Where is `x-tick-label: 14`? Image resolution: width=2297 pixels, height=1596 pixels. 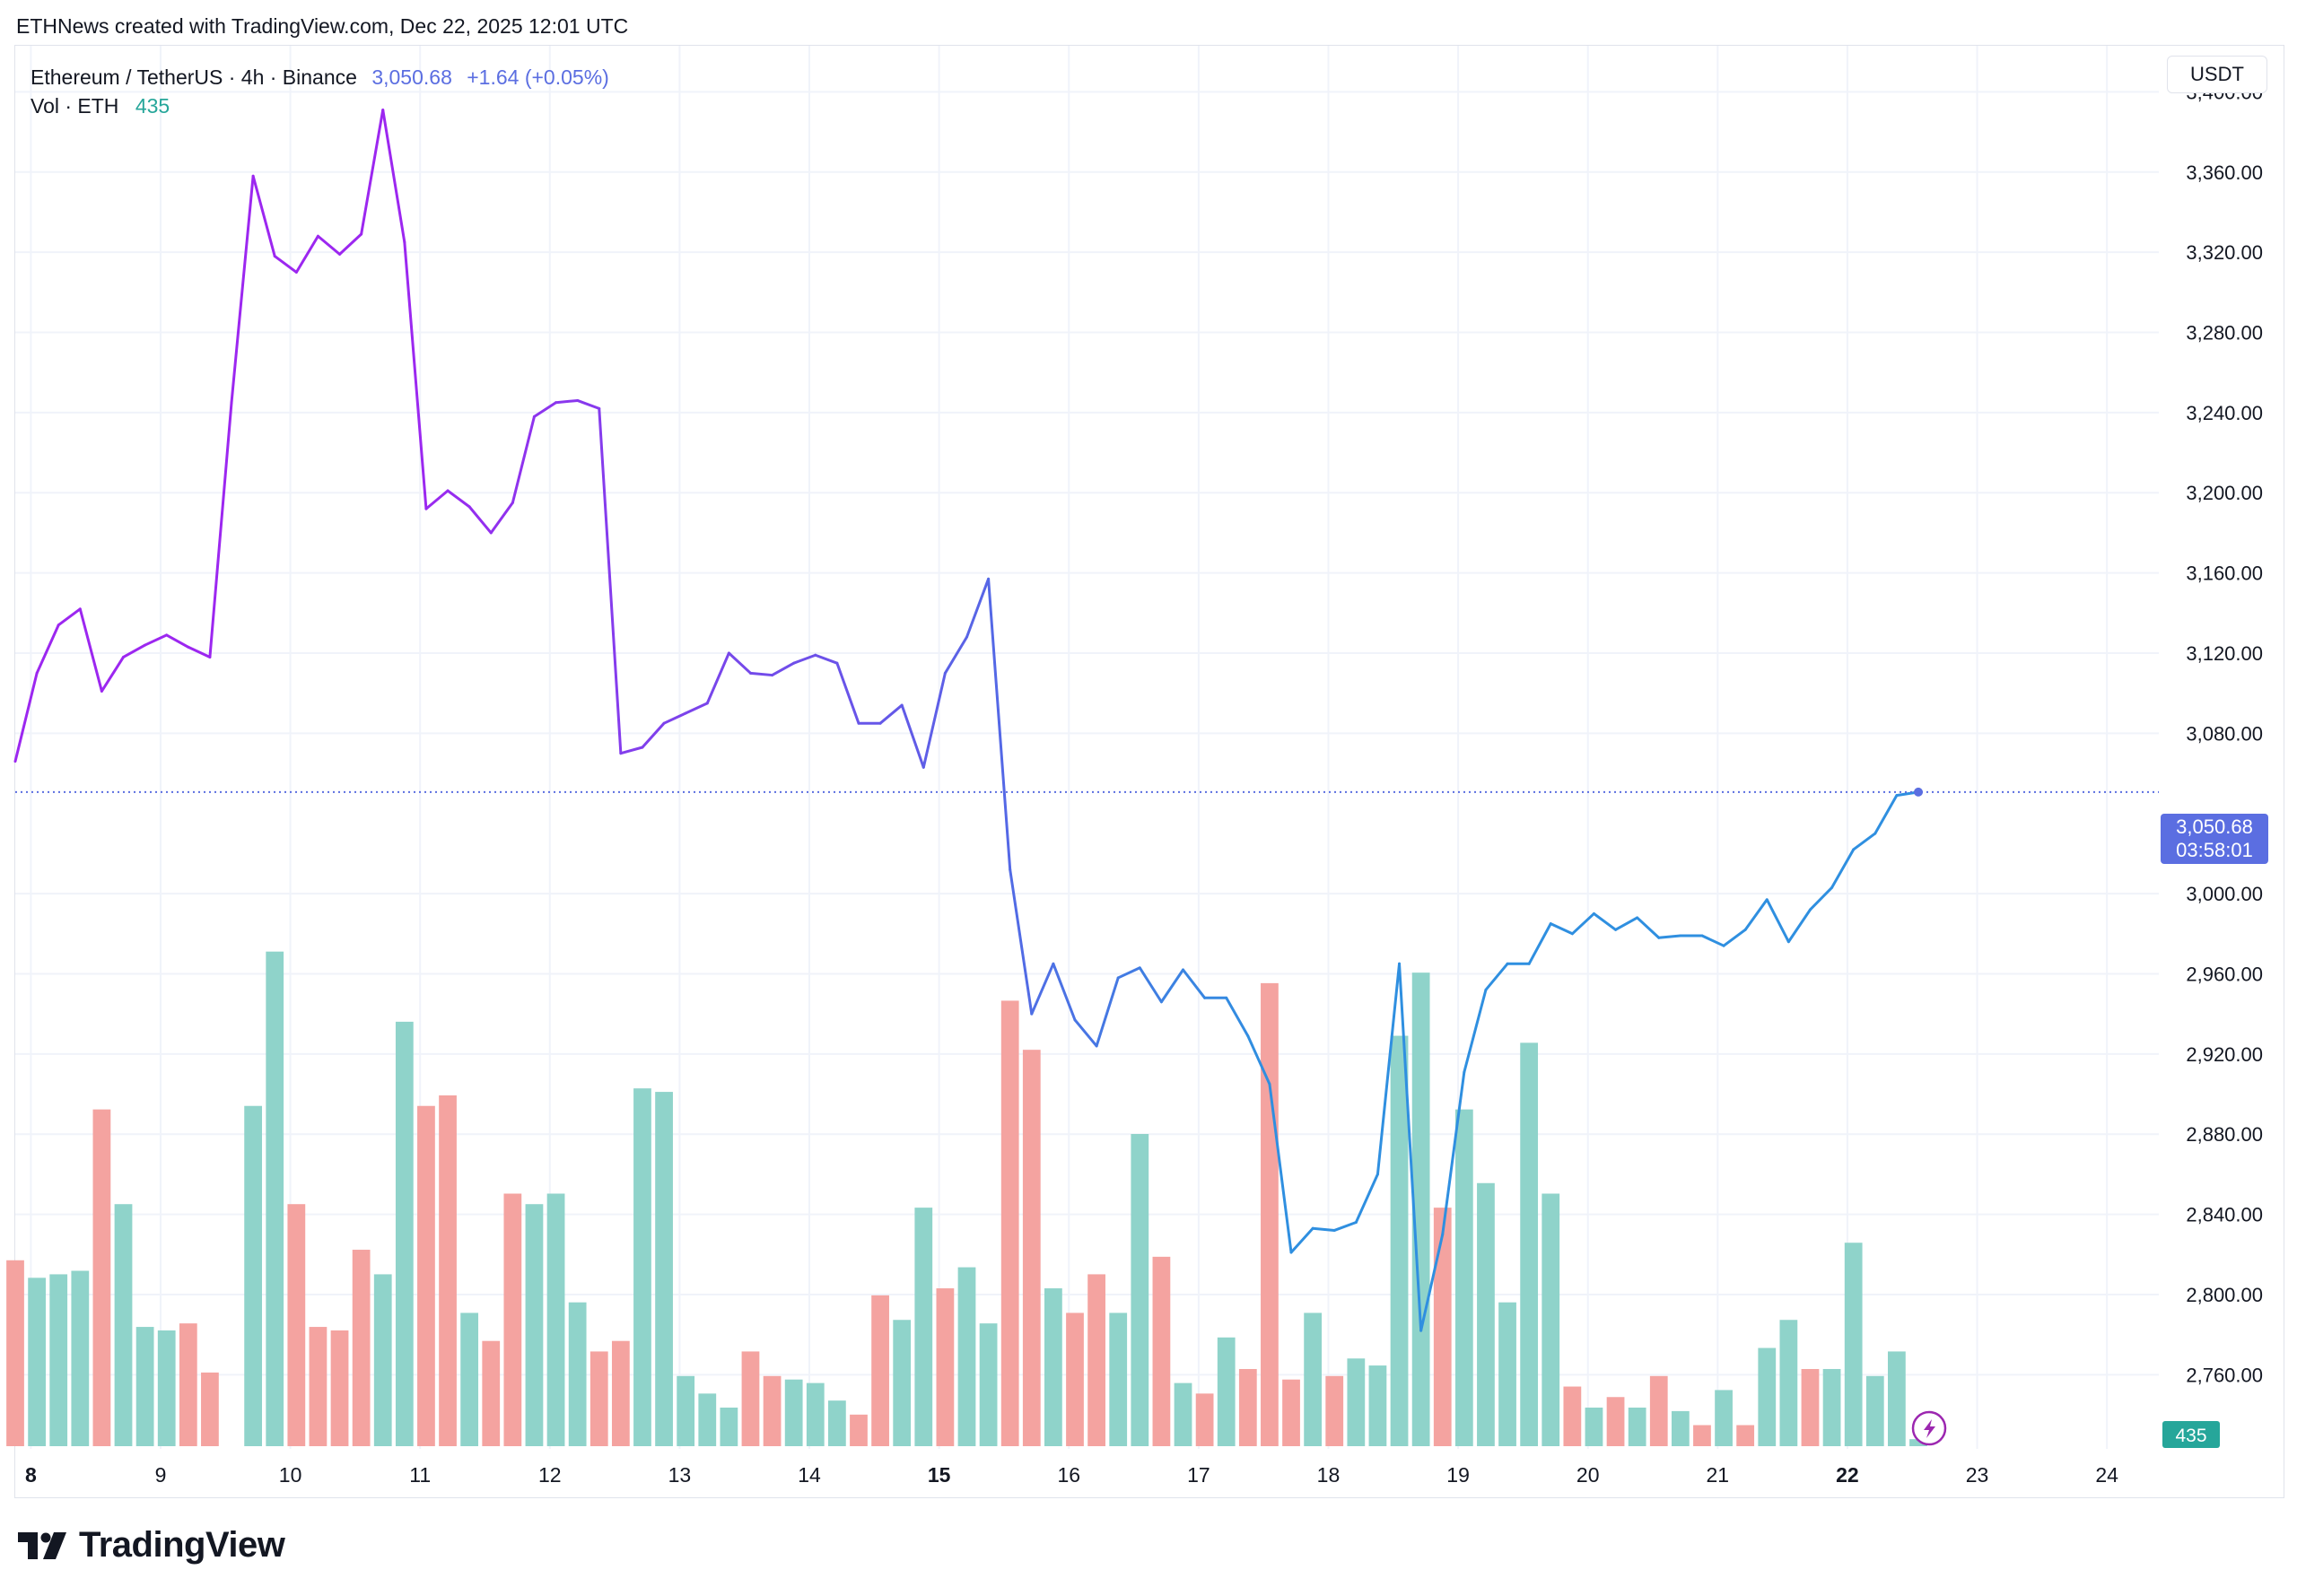 x-tick-label: 14 is located at coordinates (809, 1475).